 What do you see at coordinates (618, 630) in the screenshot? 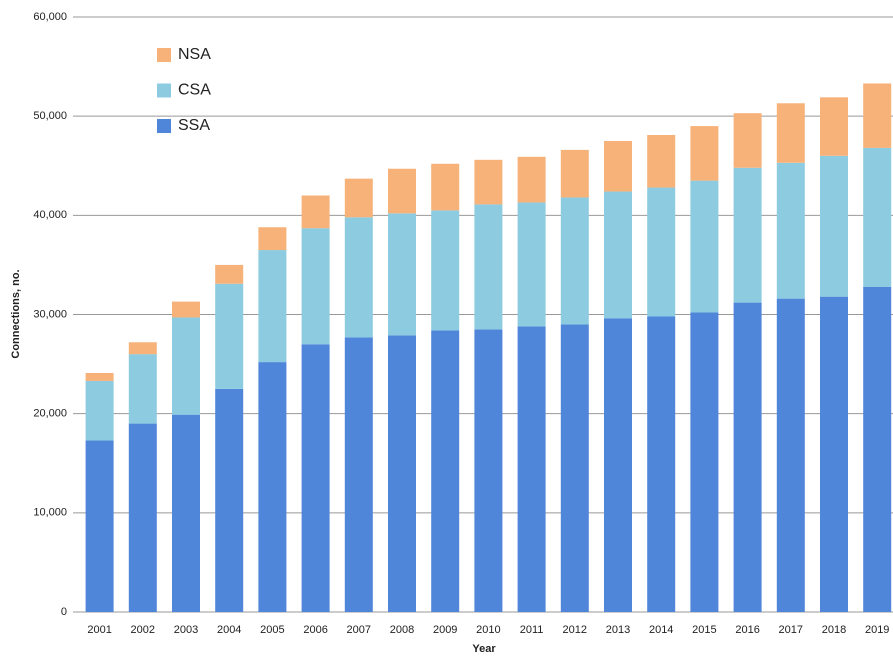
I see `x-tick-label: 2013` at bounding box center [618, 630].